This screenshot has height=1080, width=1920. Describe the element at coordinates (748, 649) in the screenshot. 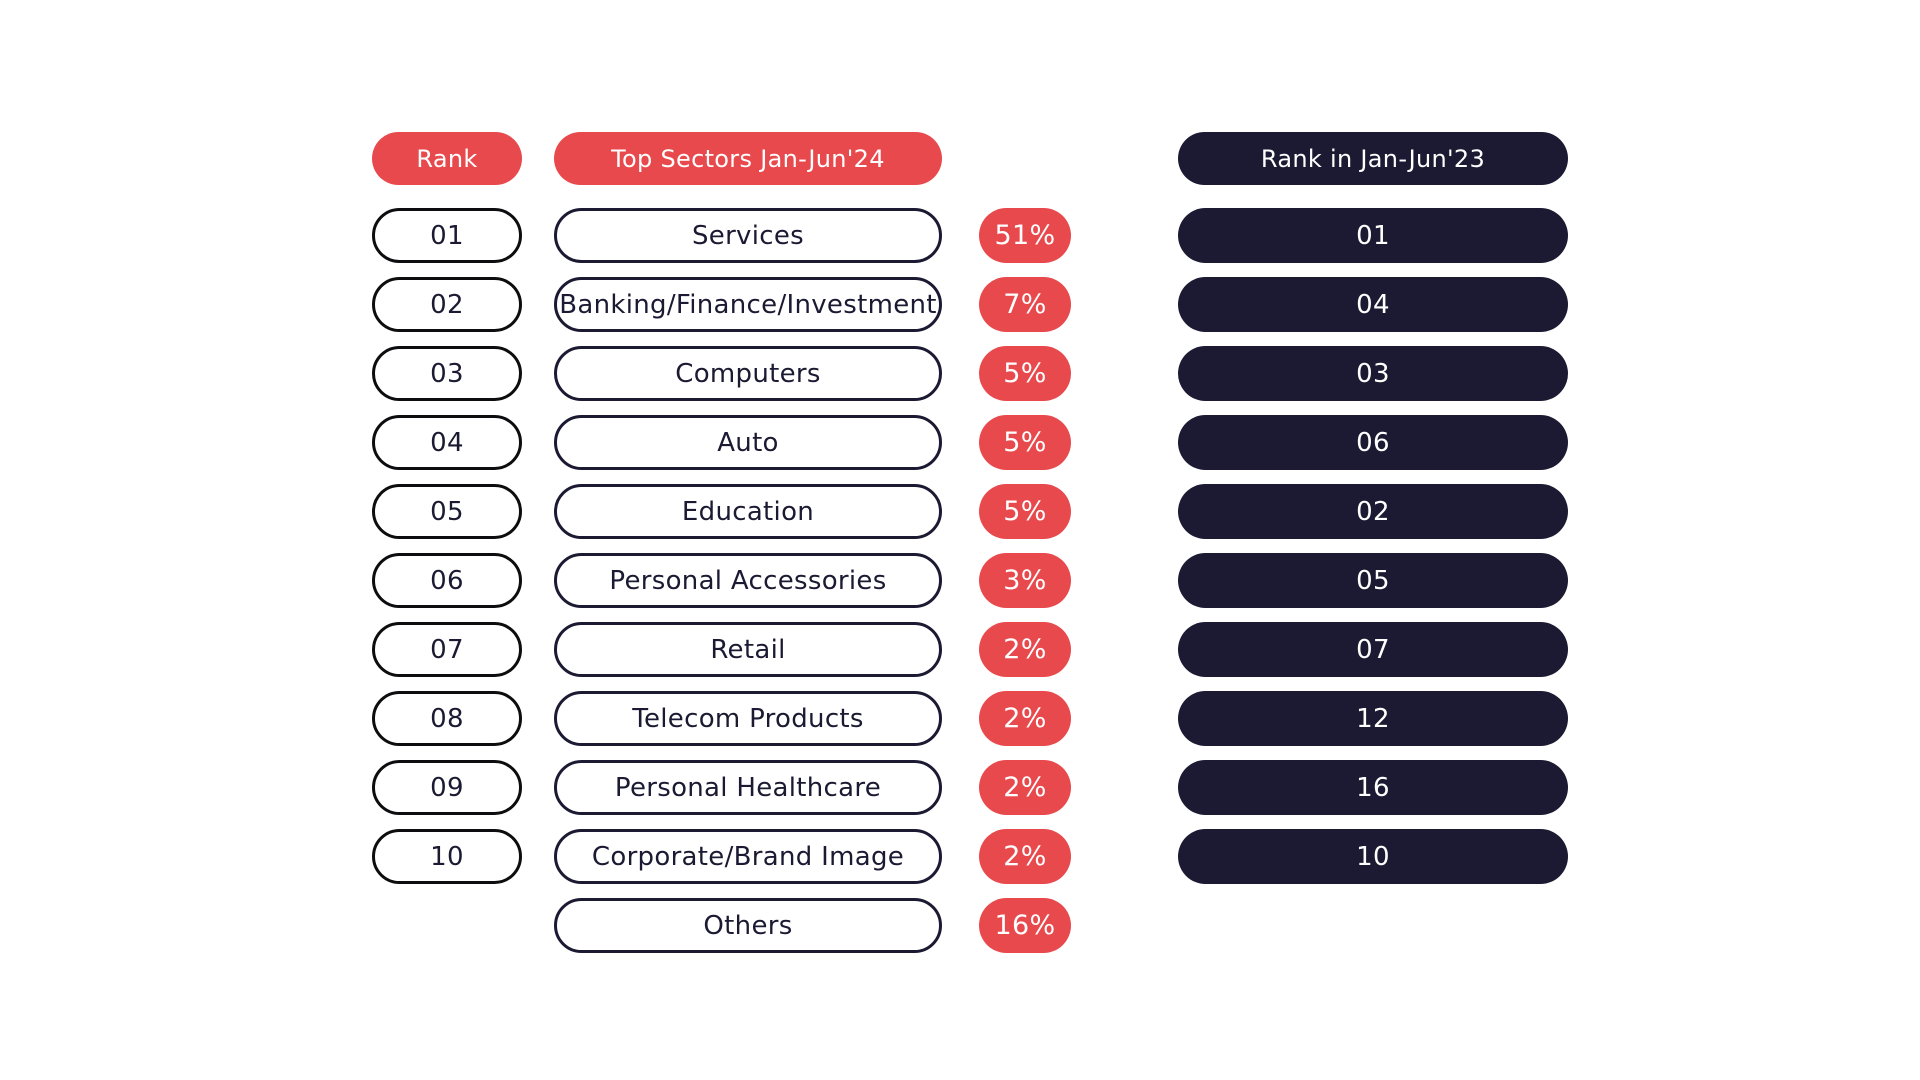

I see `sector-pill: Retail` at that location.